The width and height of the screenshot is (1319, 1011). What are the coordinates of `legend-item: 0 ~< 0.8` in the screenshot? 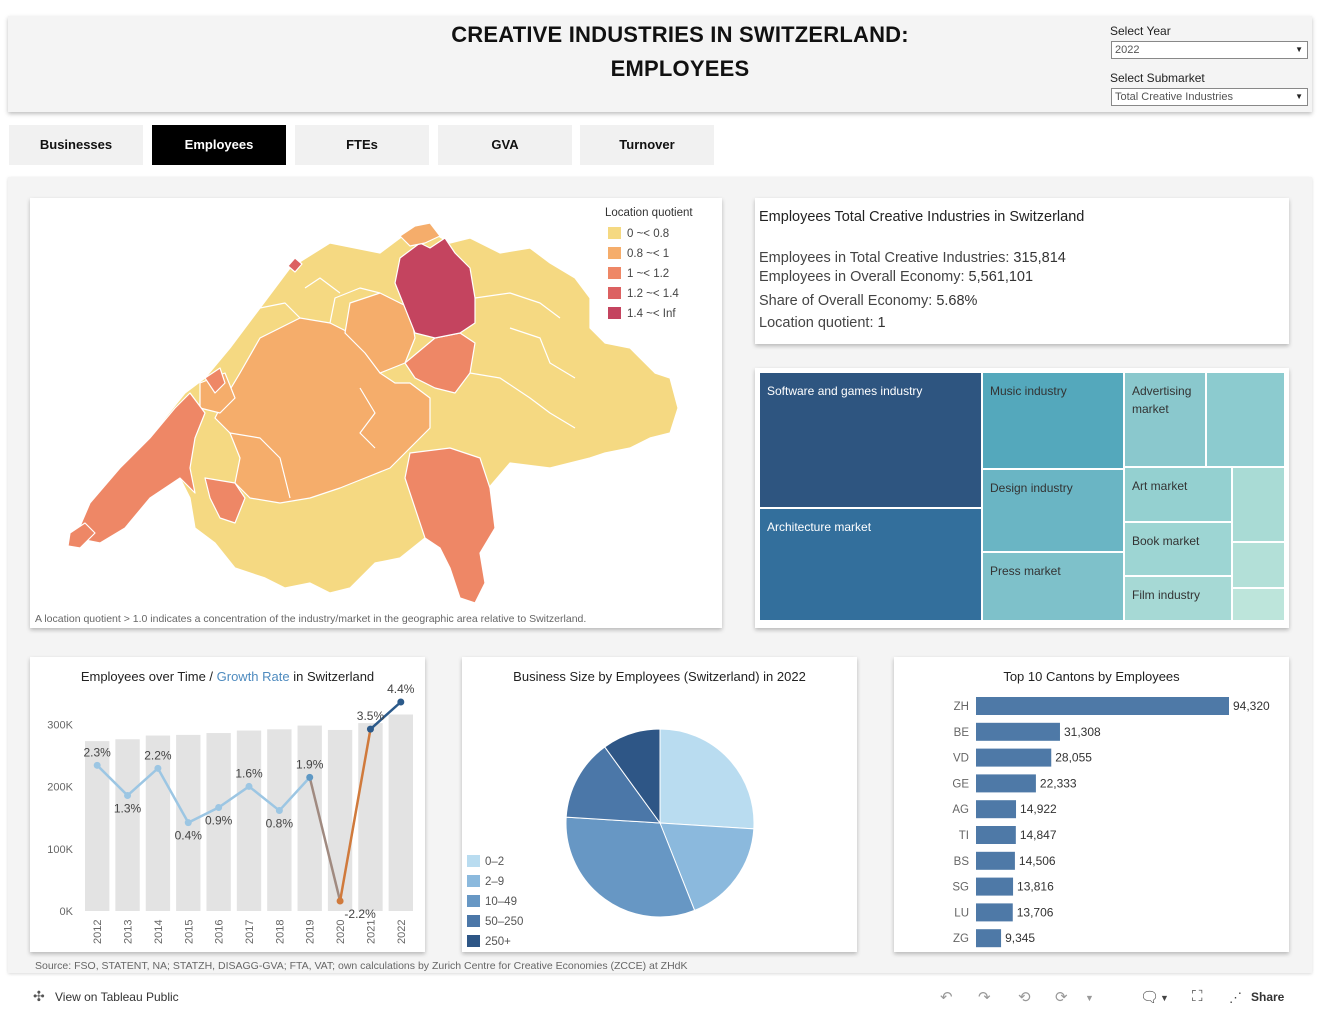 It's located at (638, 233).